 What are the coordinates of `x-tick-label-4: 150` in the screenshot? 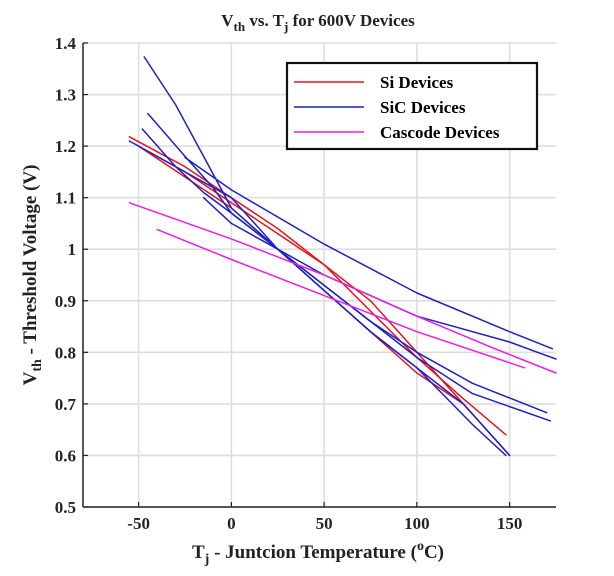 It's located at (510, 523).